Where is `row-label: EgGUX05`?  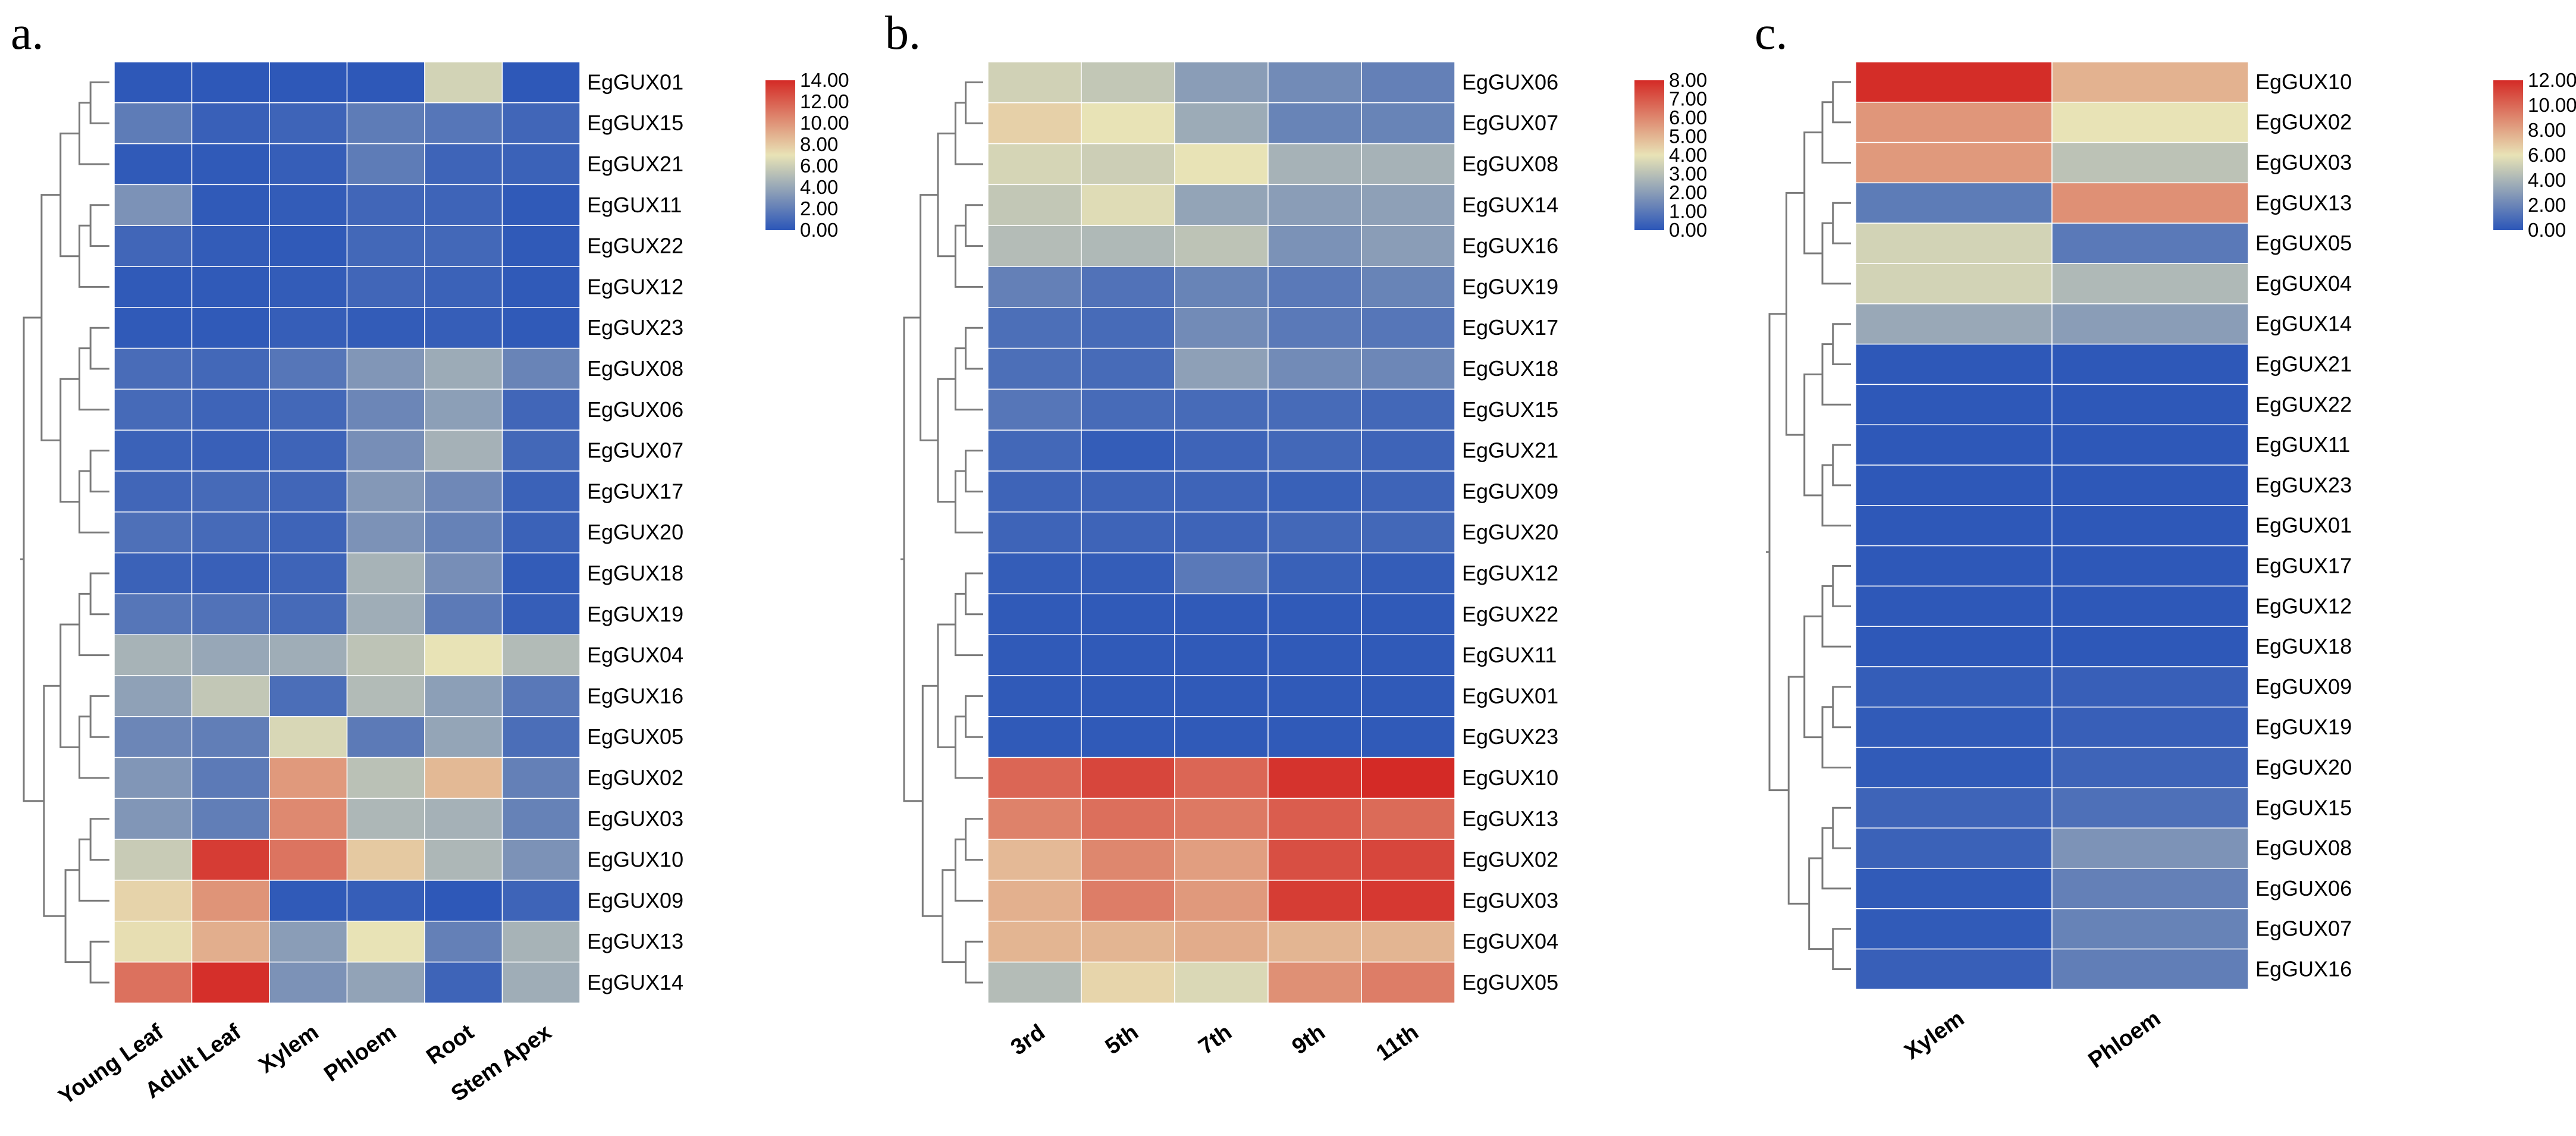 row-label: EgGUX05 is located at coordinates (635, 736).